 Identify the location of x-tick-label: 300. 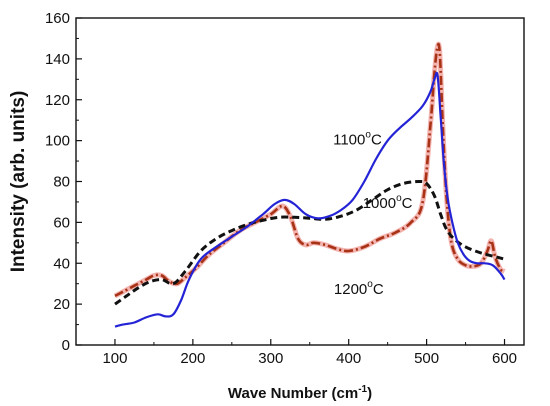
(270, 358).